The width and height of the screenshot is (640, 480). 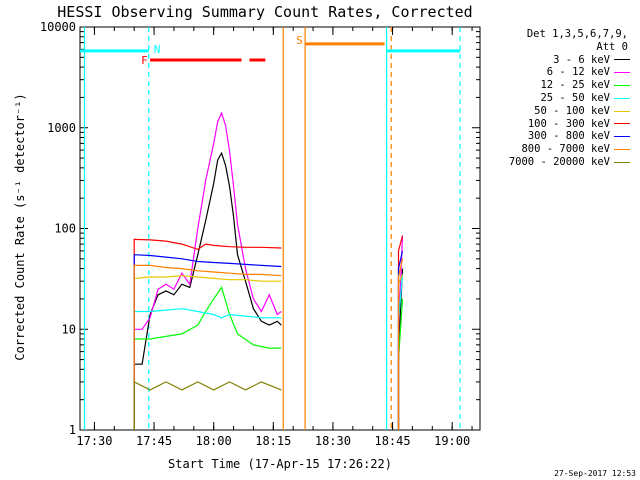 I want to click on y-tick-label: 1, so click(x=72, y=430).